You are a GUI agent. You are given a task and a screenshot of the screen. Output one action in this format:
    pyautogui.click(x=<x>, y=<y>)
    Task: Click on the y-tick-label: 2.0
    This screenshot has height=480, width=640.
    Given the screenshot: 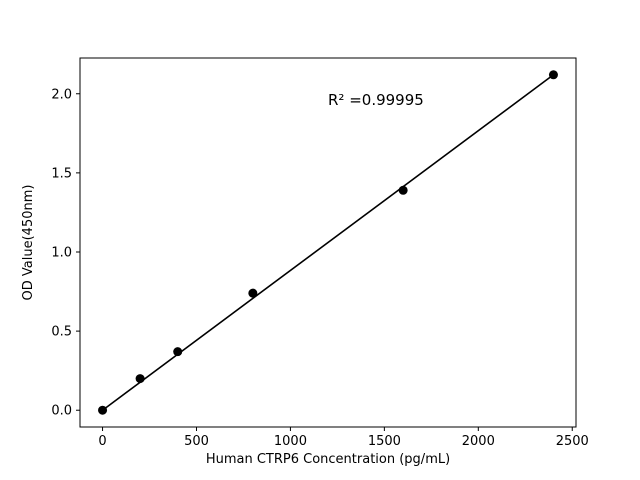 What is the action you would take?
    pyautogui.click(x=61, y=94)
    